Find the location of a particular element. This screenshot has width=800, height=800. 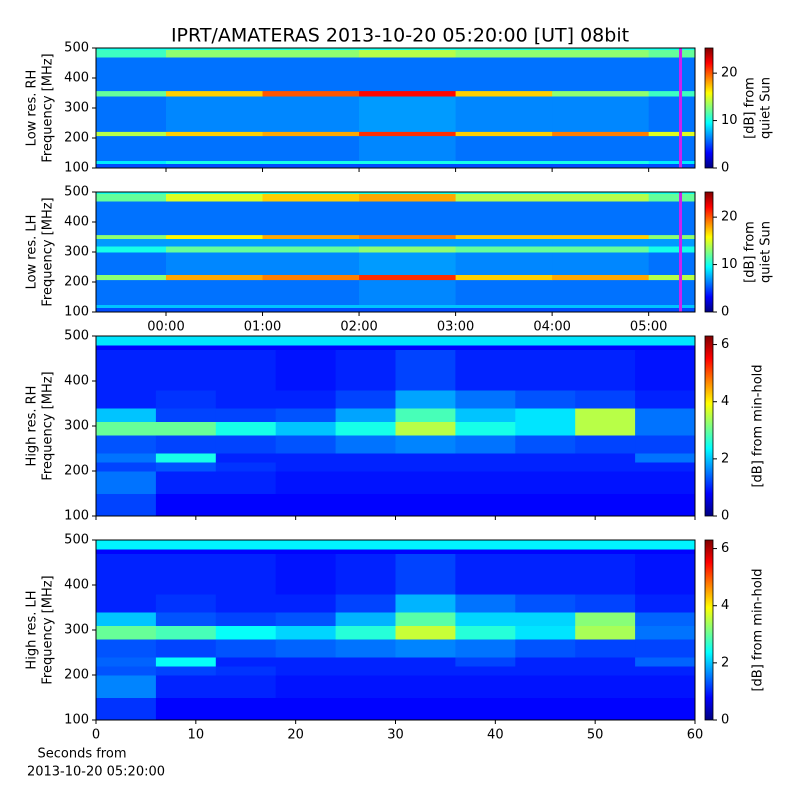

y-tick-label: 200 is located at coordinates (76, 675).